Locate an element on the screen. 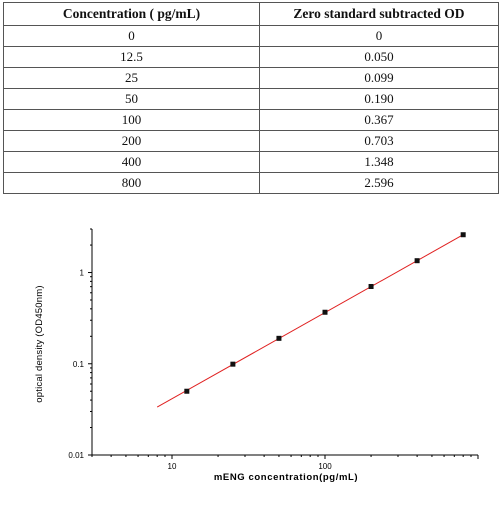  od-cell: 0 is located at coordinates (379, 36).